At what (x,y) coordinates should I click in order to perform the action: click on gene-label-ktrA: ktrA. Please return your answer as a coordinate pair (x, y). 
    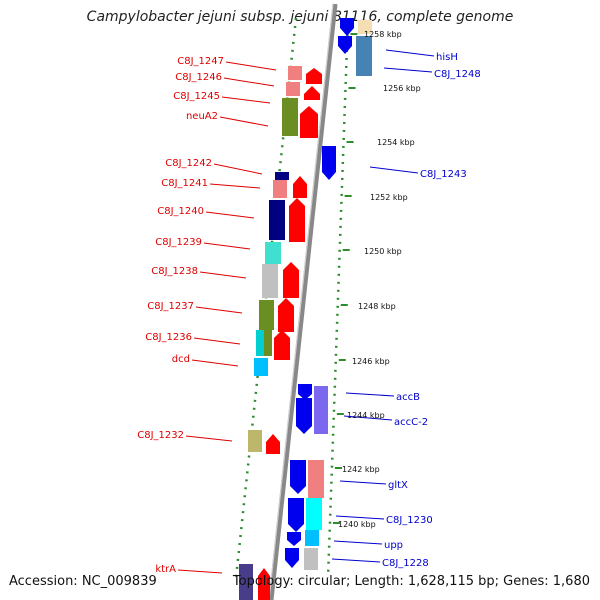
    Looking at the image, I should click on (165, 569).